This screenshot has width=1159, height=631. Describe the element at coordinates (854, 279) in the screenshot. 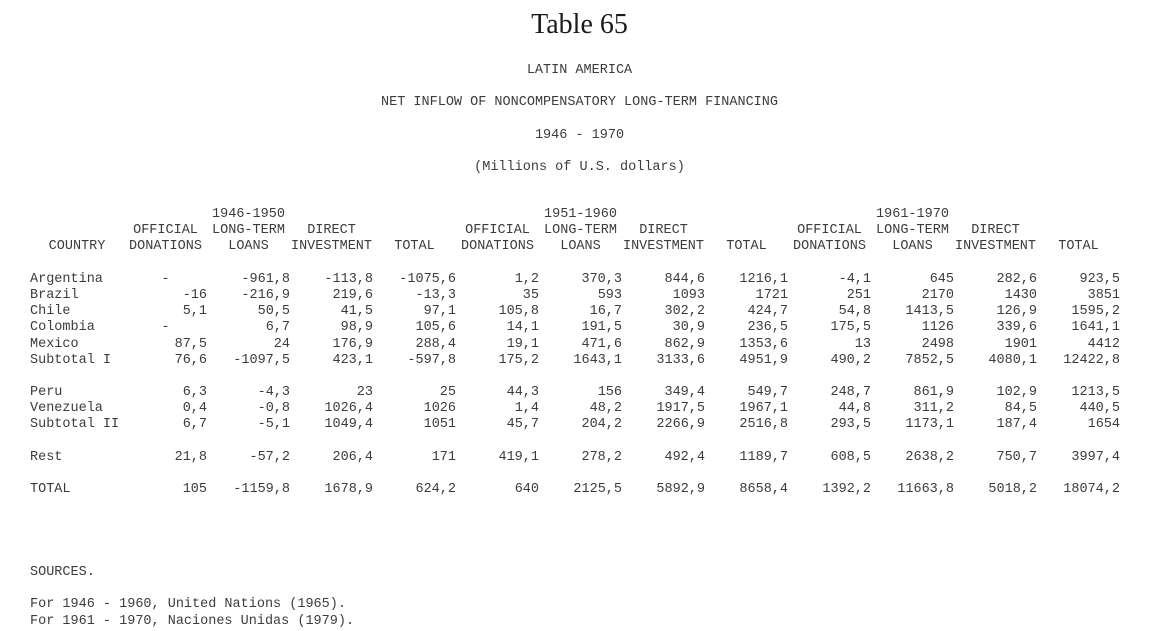

I see `value-cell: -4,1` at that location.